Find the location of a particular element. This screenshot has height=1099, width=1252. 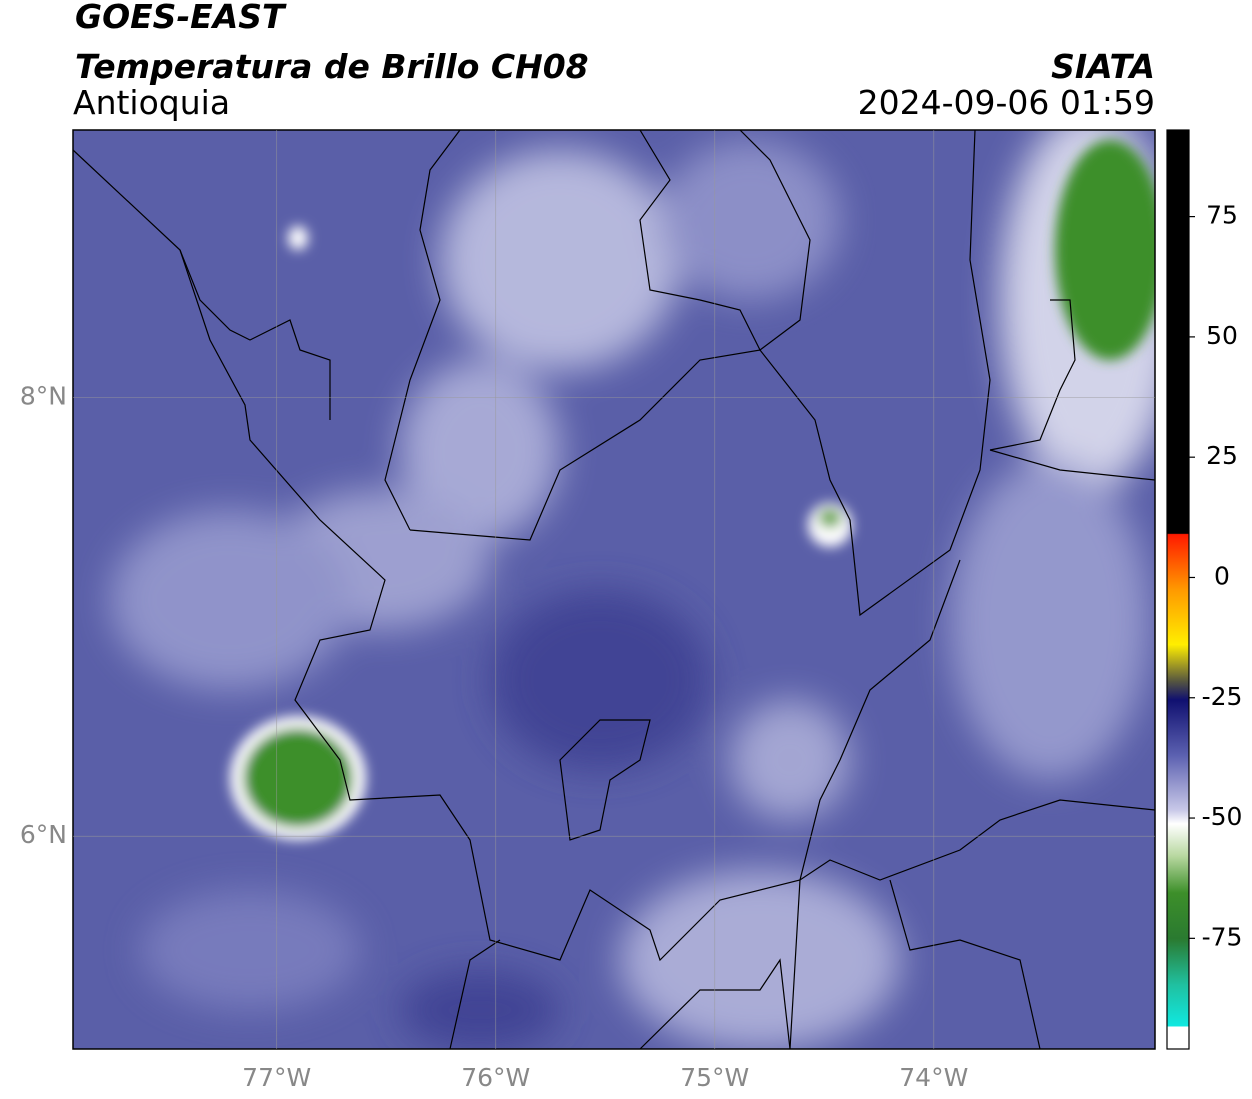

colorbar-tick-label: -50 is located at coordinates (1222, 816).